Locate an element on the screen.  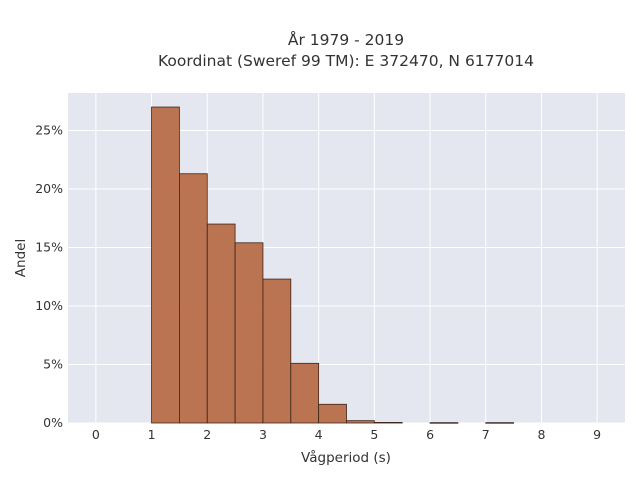
y-tick-label: 5% is located at coordinates (53, 363).